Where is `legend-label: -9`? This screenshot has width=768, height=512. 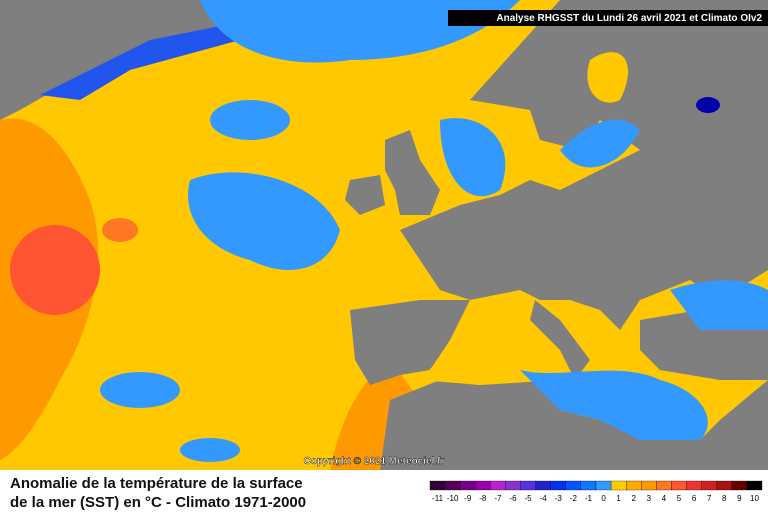
legend-label: -9 is located at coordinates (468, 498).